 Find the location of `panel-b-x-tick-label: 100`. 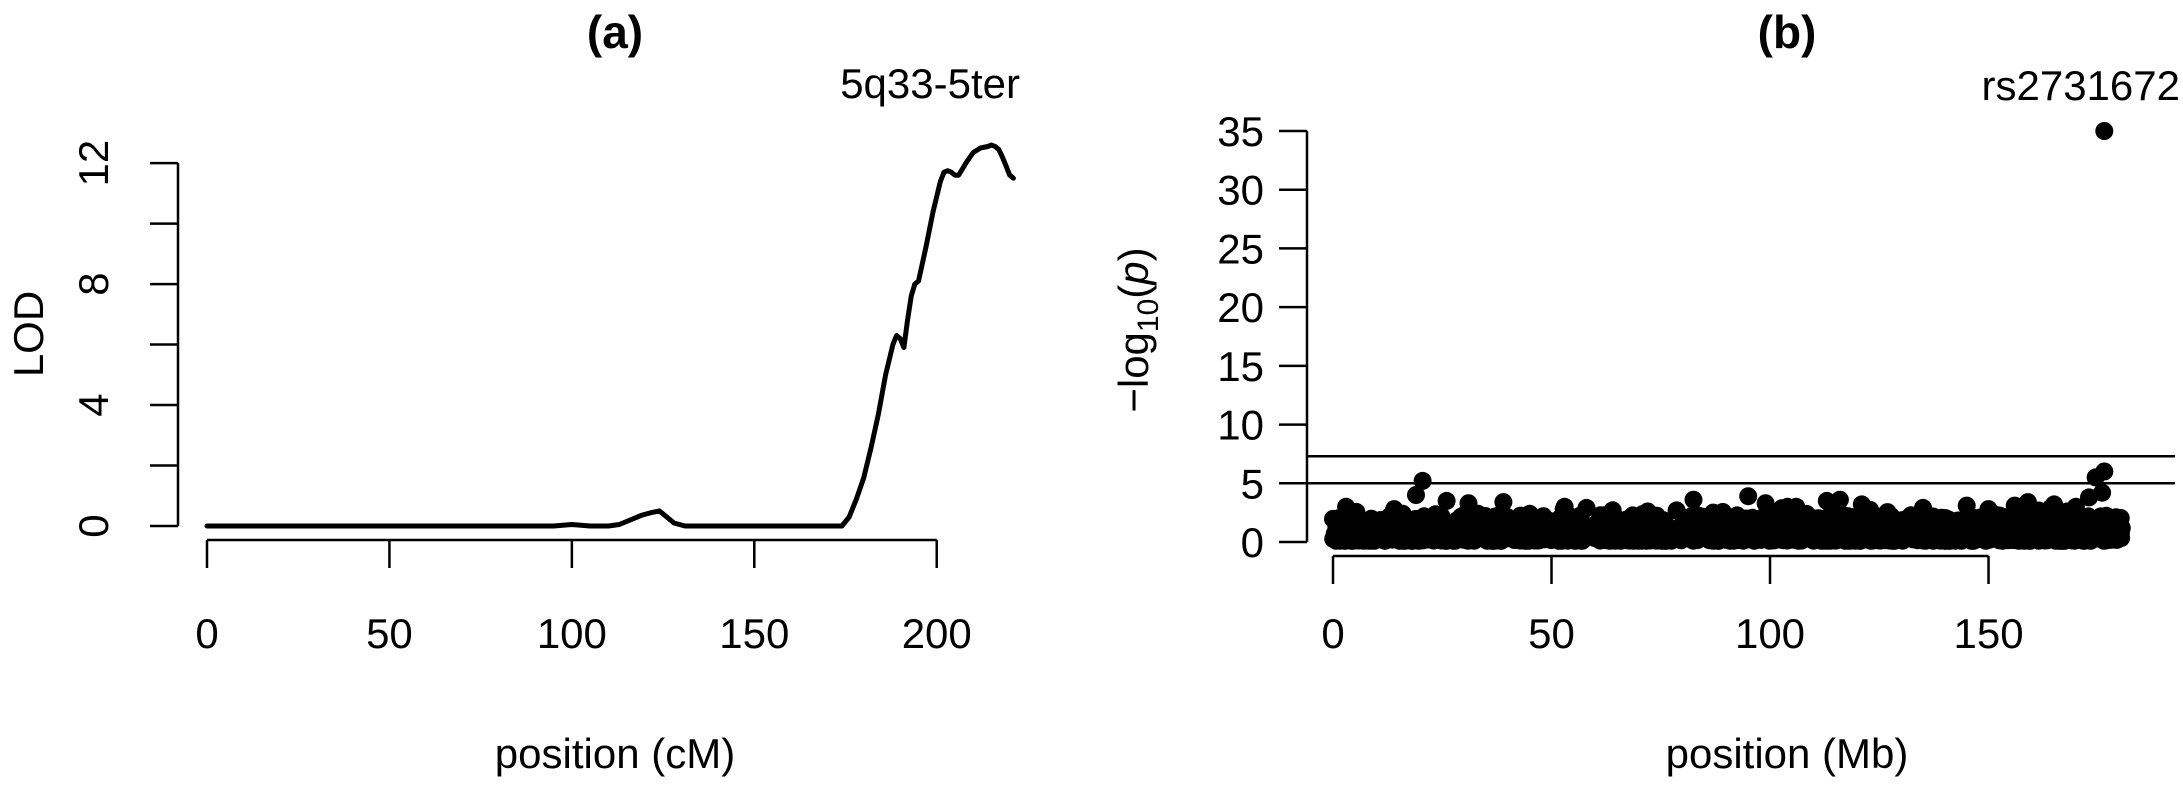

panel-b-x-tick-label: 100 is located at coordinates (1770, 633).